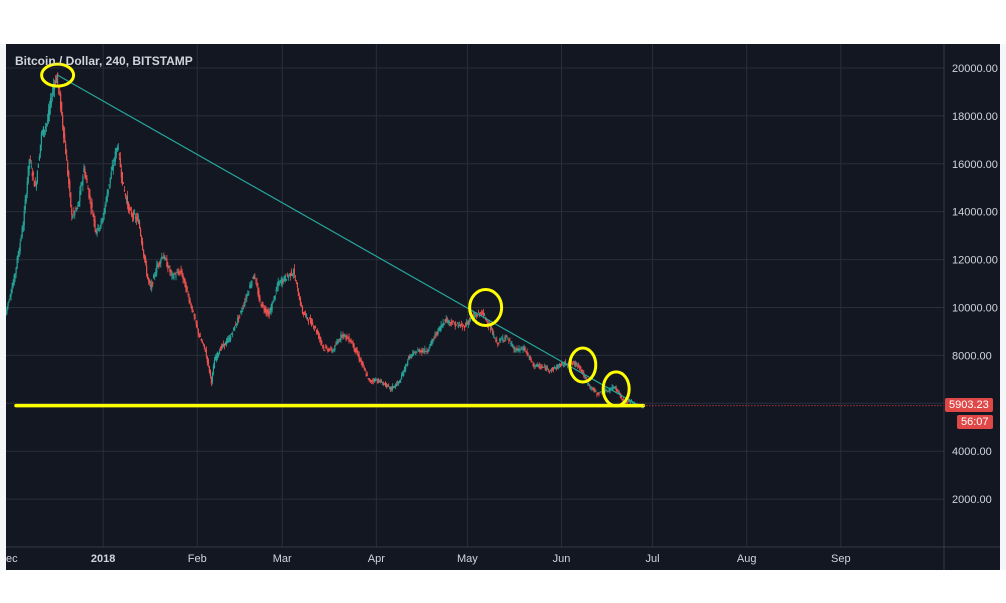  Describe the element at coordinates (467, 559) in the screenshot. I see `time-tick-label: May` at that location.